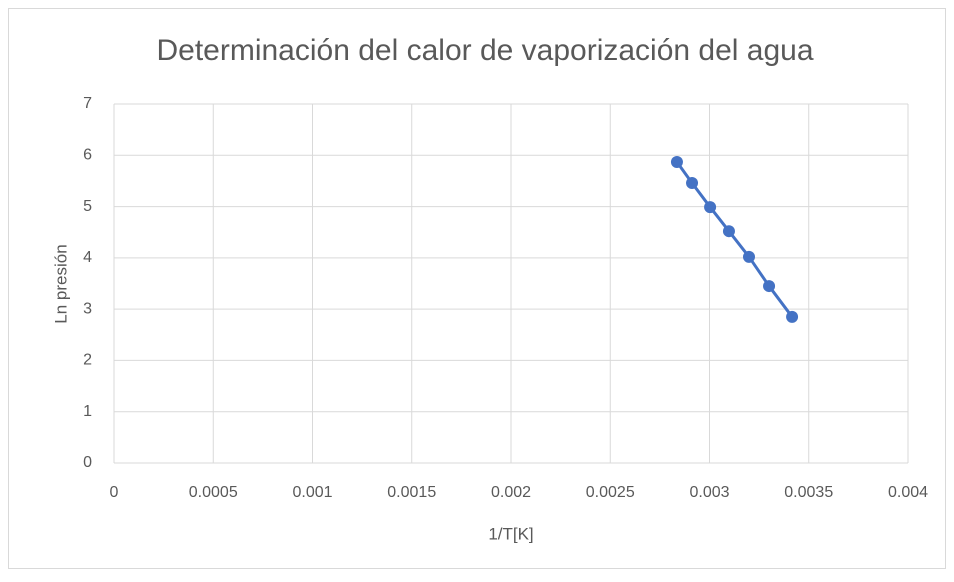  What do you see at coordinates (60, 283) in the screenshot?
I see `y-axis-title: Ln presión` at bounding box center [60, 283].